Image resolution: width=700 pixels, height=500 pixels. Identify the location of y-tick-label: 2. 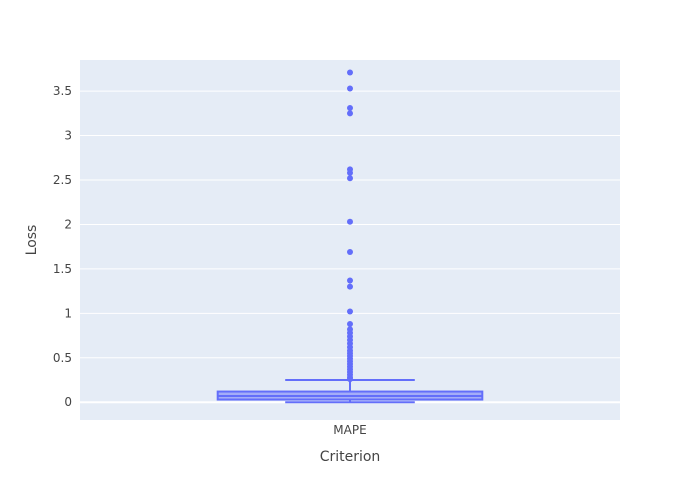
(68, 224).